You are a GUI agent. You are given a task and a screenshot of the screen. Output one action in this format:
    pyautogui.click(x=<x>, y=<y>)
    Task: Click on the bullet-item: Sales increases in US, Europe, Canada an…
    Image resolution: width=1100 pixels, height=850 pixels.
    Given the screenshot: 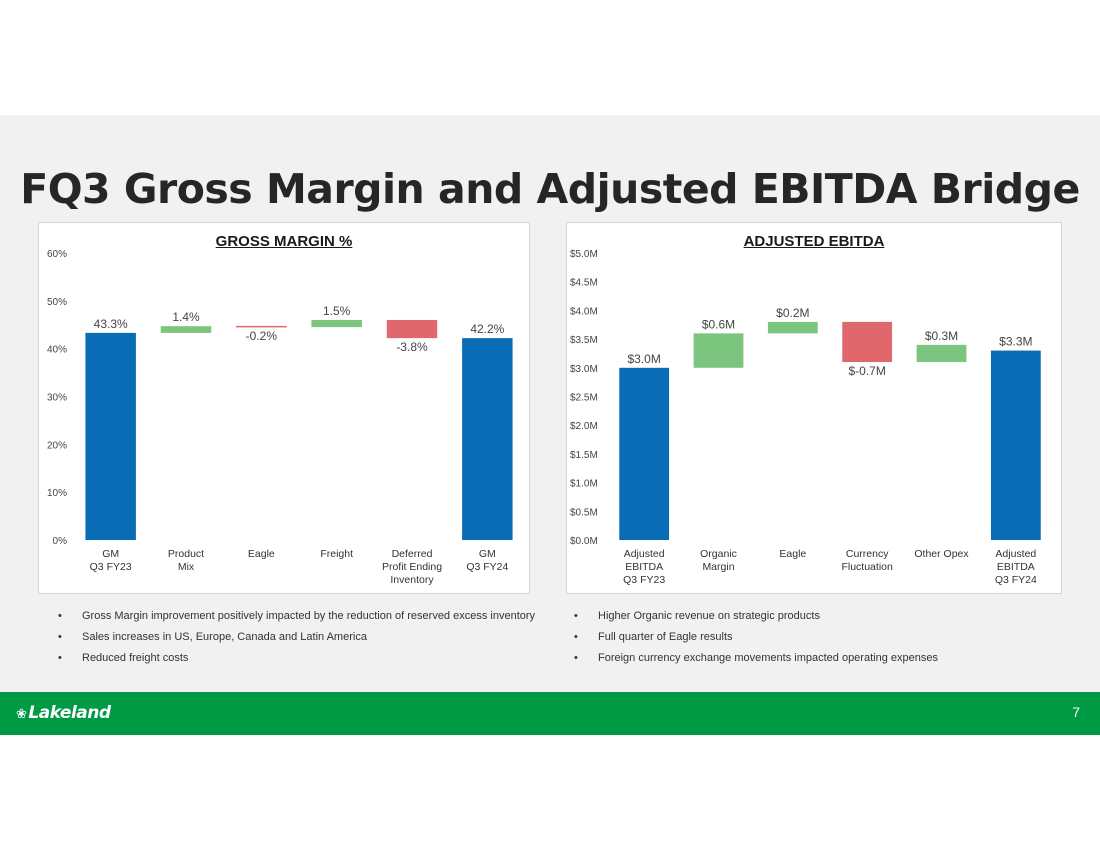 What is the action you would take?
    pyautogui.click(x=302, y=639)
    